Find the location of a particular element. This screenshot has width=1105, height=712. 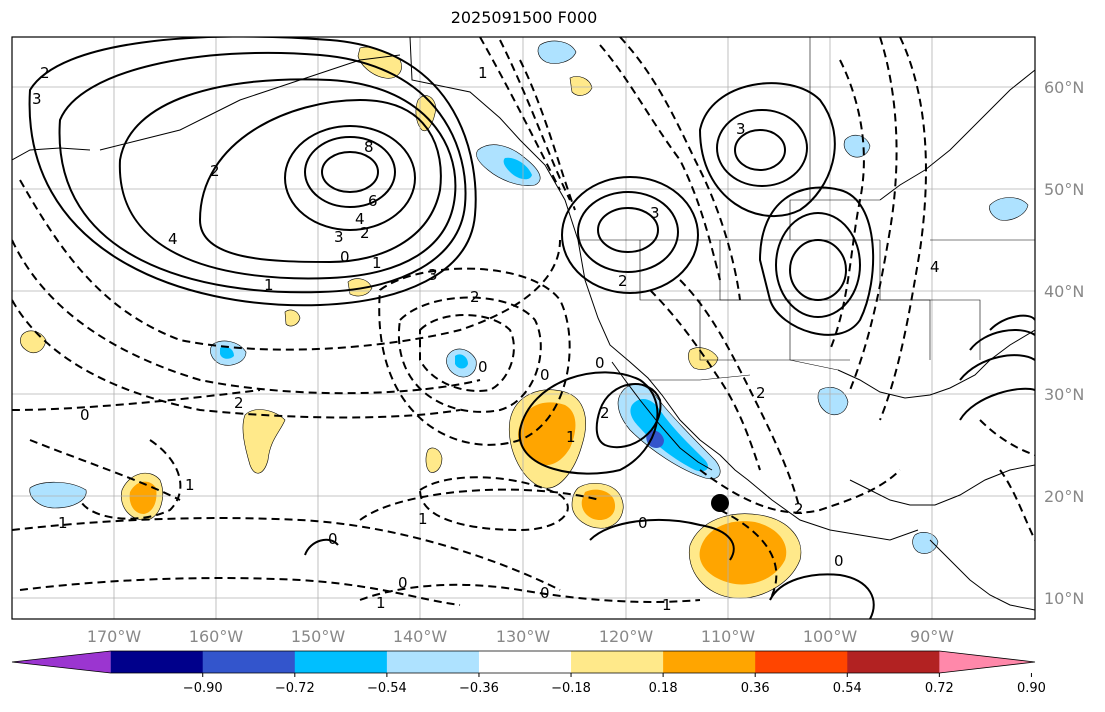

lon-label: 130°W is located at coordinates (523, 636).